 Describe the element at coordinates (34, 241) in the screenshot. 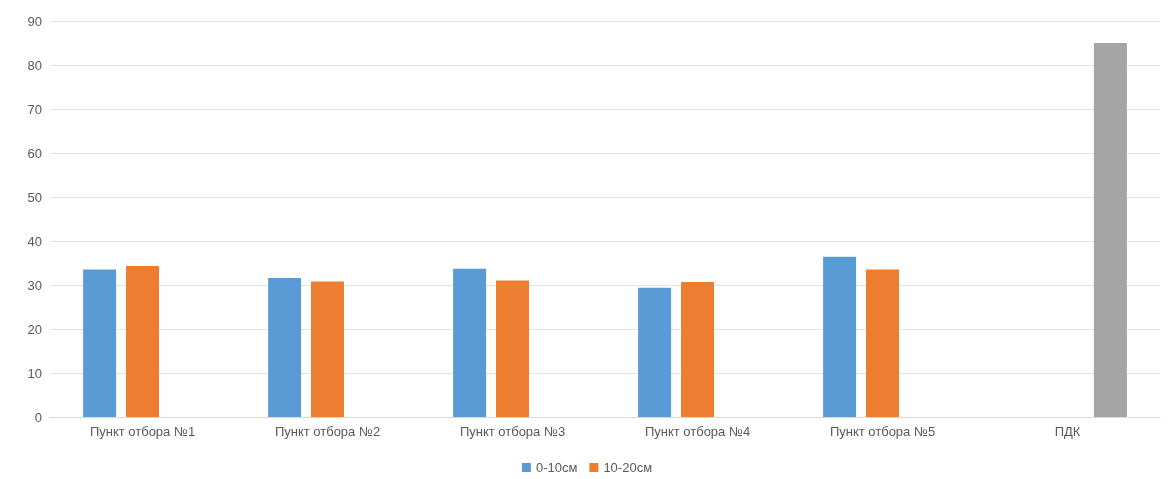

I see `y-tick-label: 40` at that location.